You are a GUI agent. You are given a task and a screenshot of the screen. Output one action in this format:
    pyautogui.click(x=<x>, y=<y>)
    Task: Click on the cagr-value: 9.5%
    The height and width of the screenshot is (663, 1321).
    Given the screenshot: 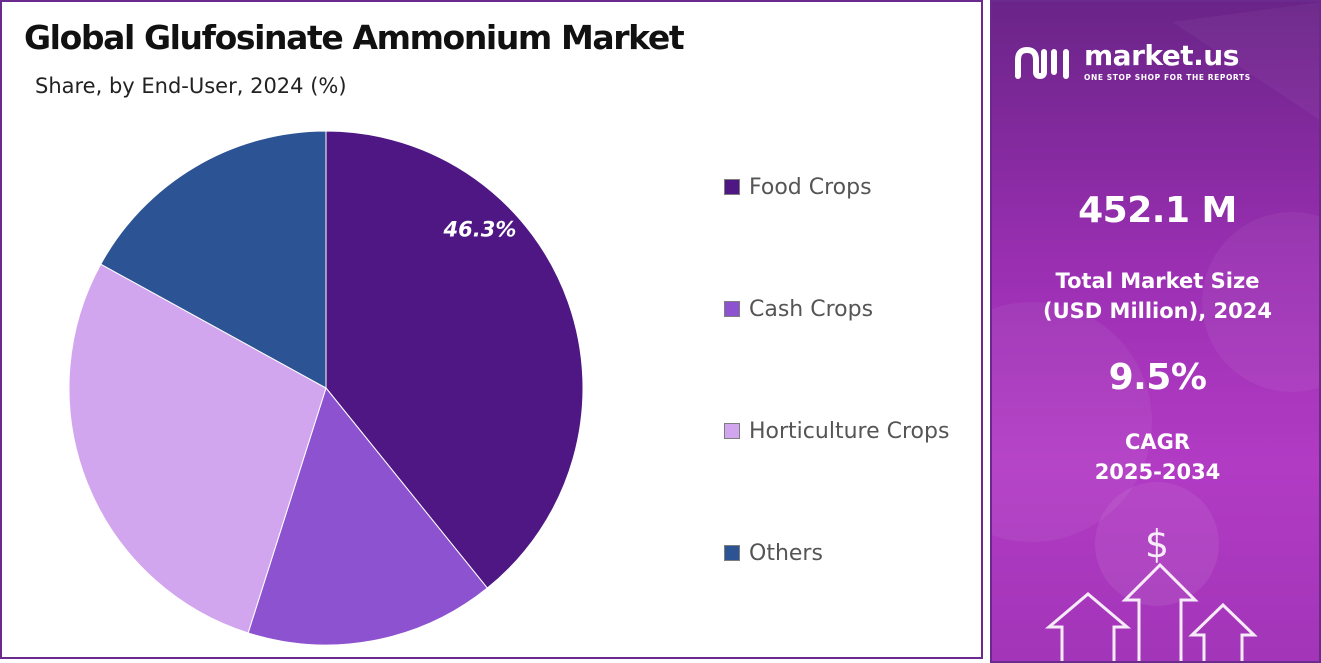 What is the action you would take?
    pyautogui.click(x=1157, y=377)
    